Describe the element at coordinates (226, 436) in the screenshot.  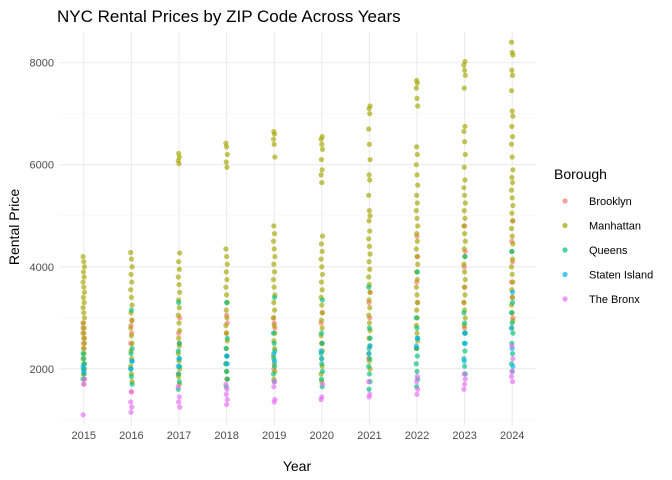
I see `x-tick-label: 2018` at that location.